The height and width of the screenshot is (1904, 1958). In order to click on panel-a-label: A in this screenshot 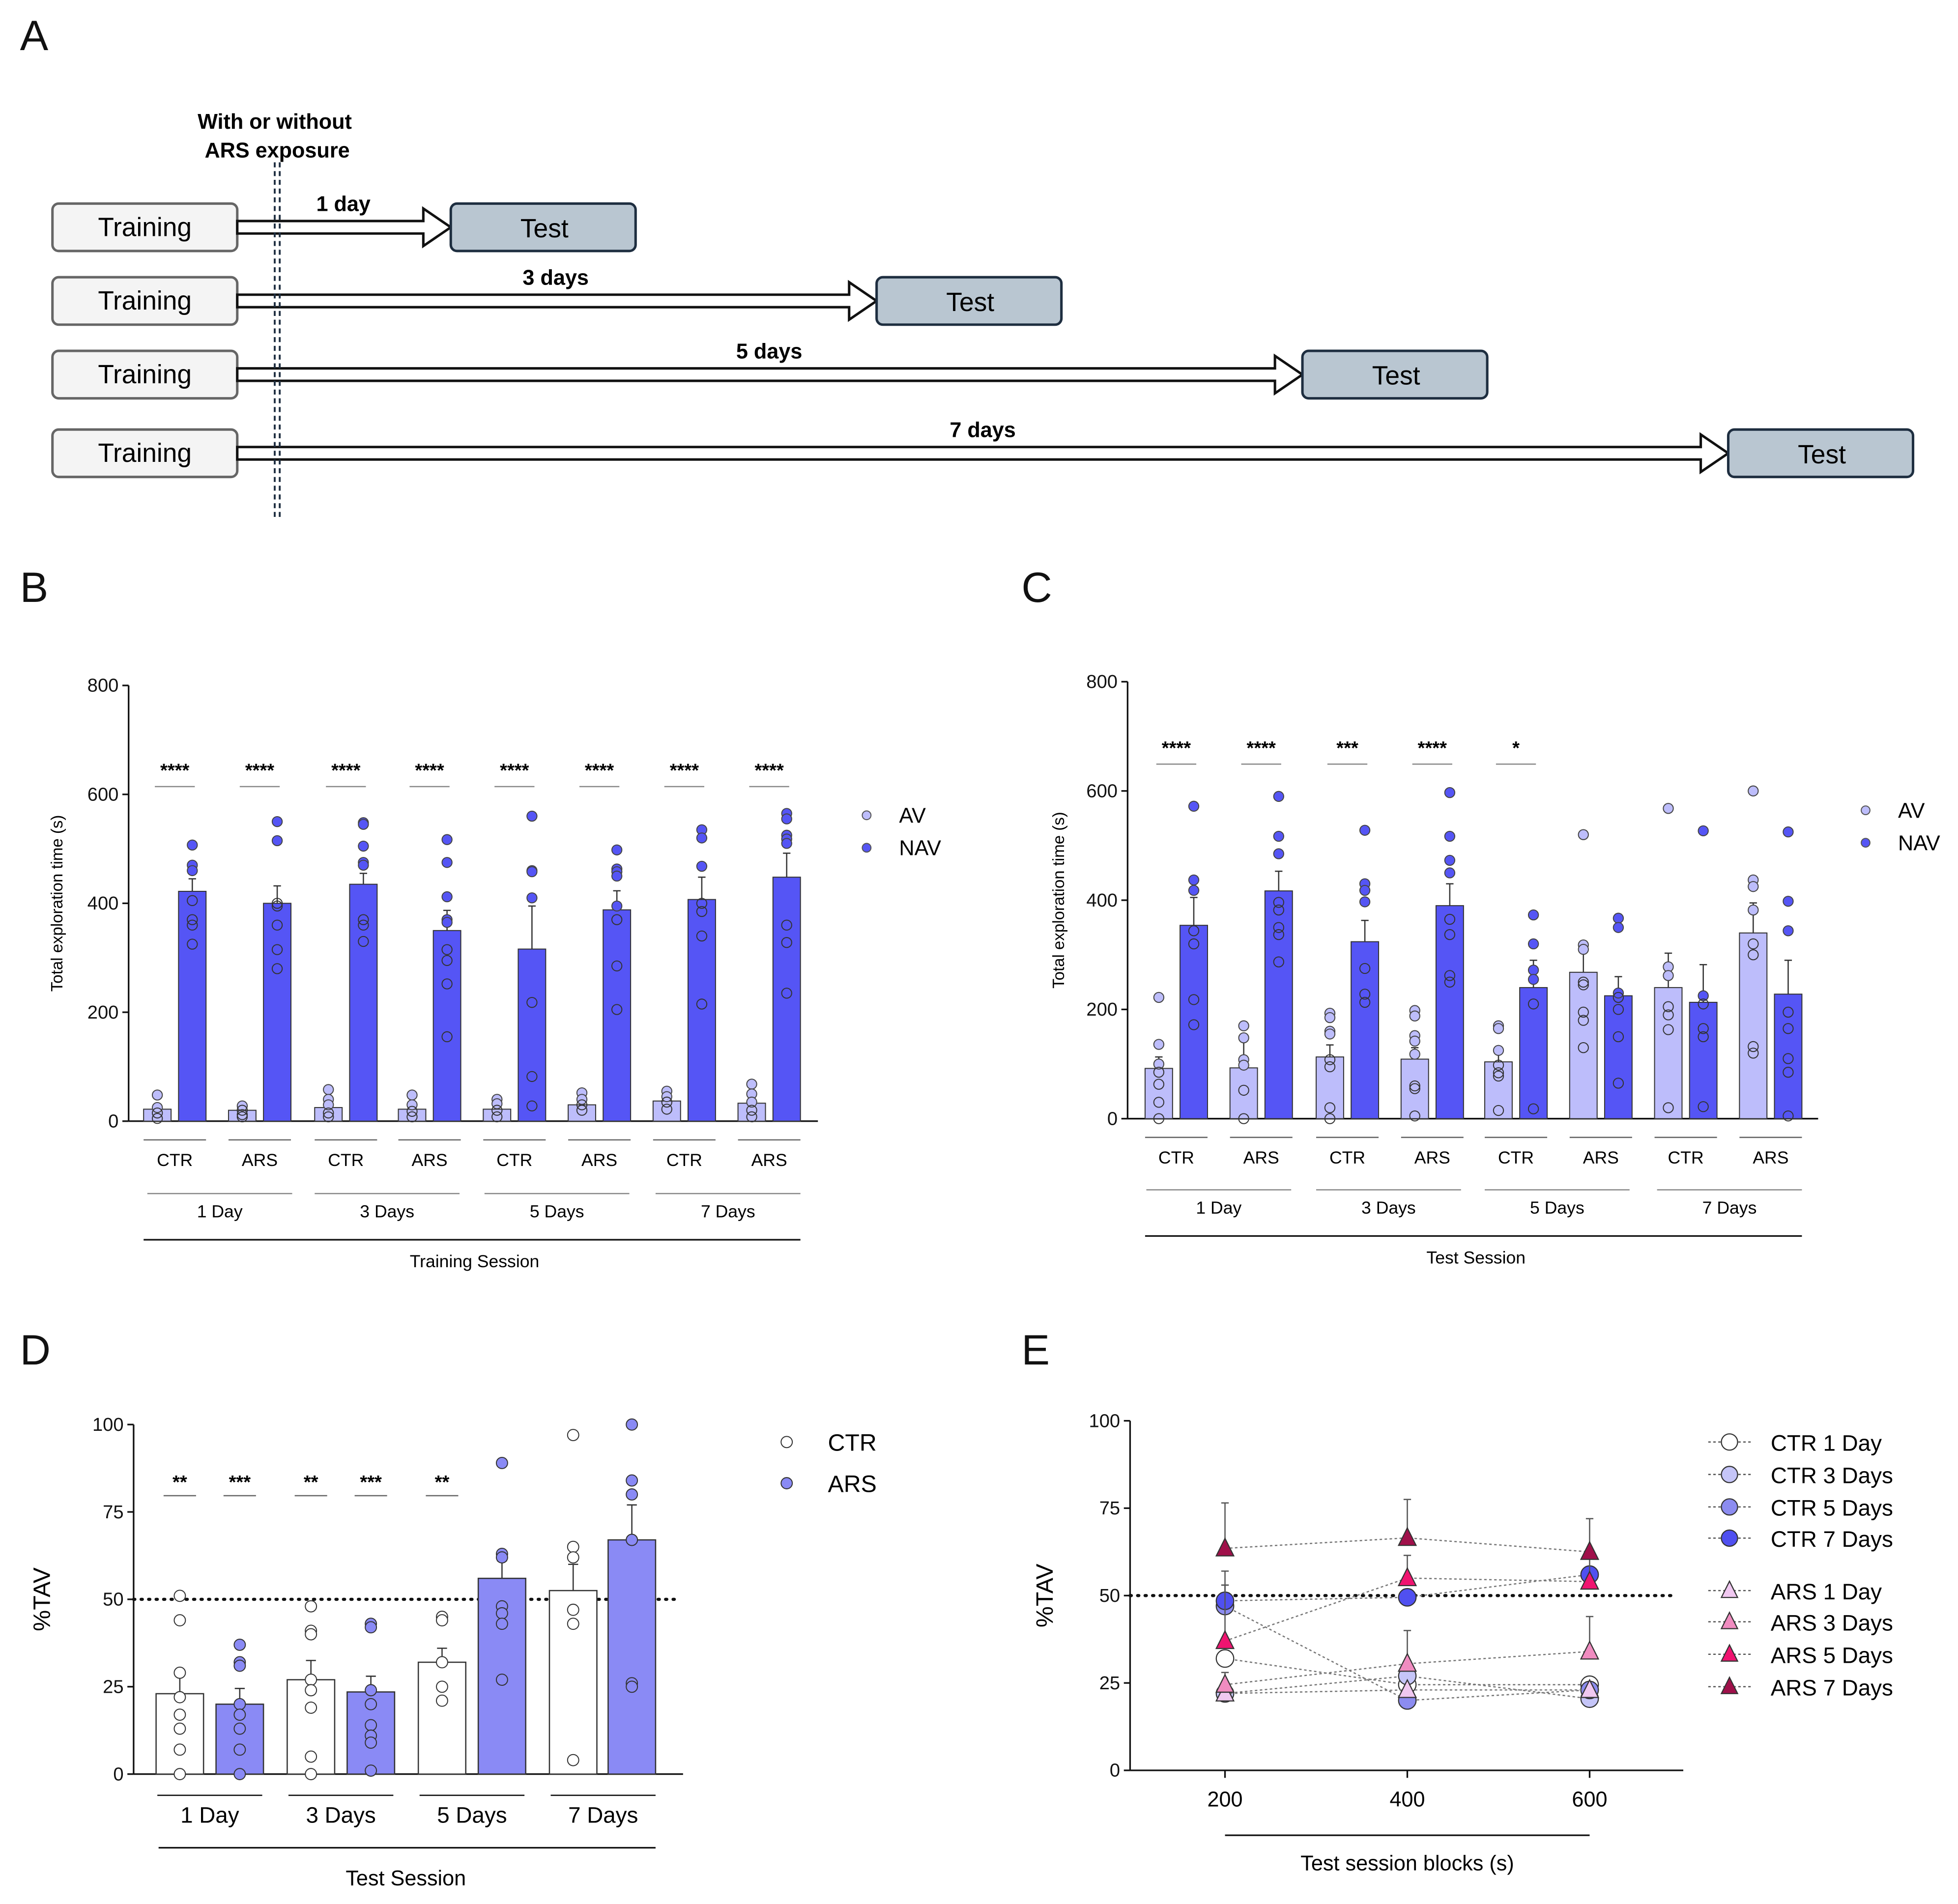, I will do `click(34, 36)`.